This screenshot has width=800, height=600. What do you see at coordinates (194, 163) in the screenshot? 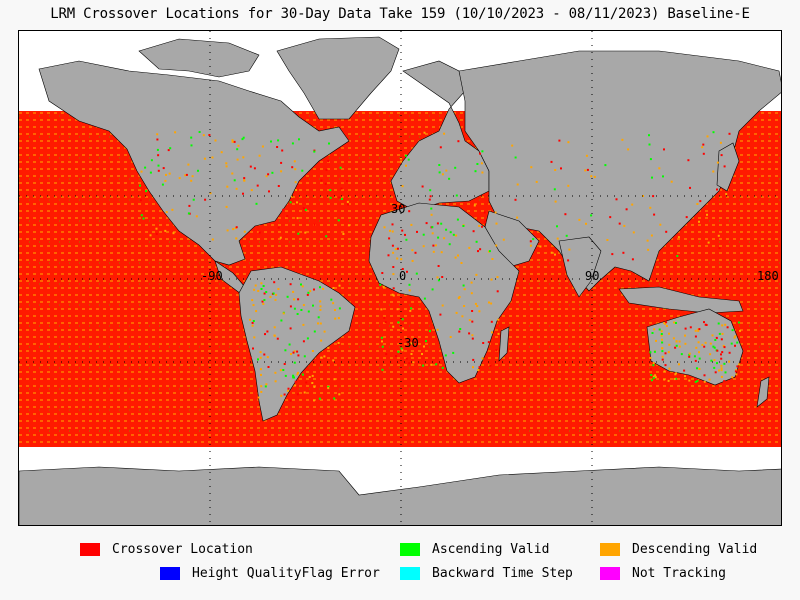
I see `north-america` at bounding box center [194, 163].